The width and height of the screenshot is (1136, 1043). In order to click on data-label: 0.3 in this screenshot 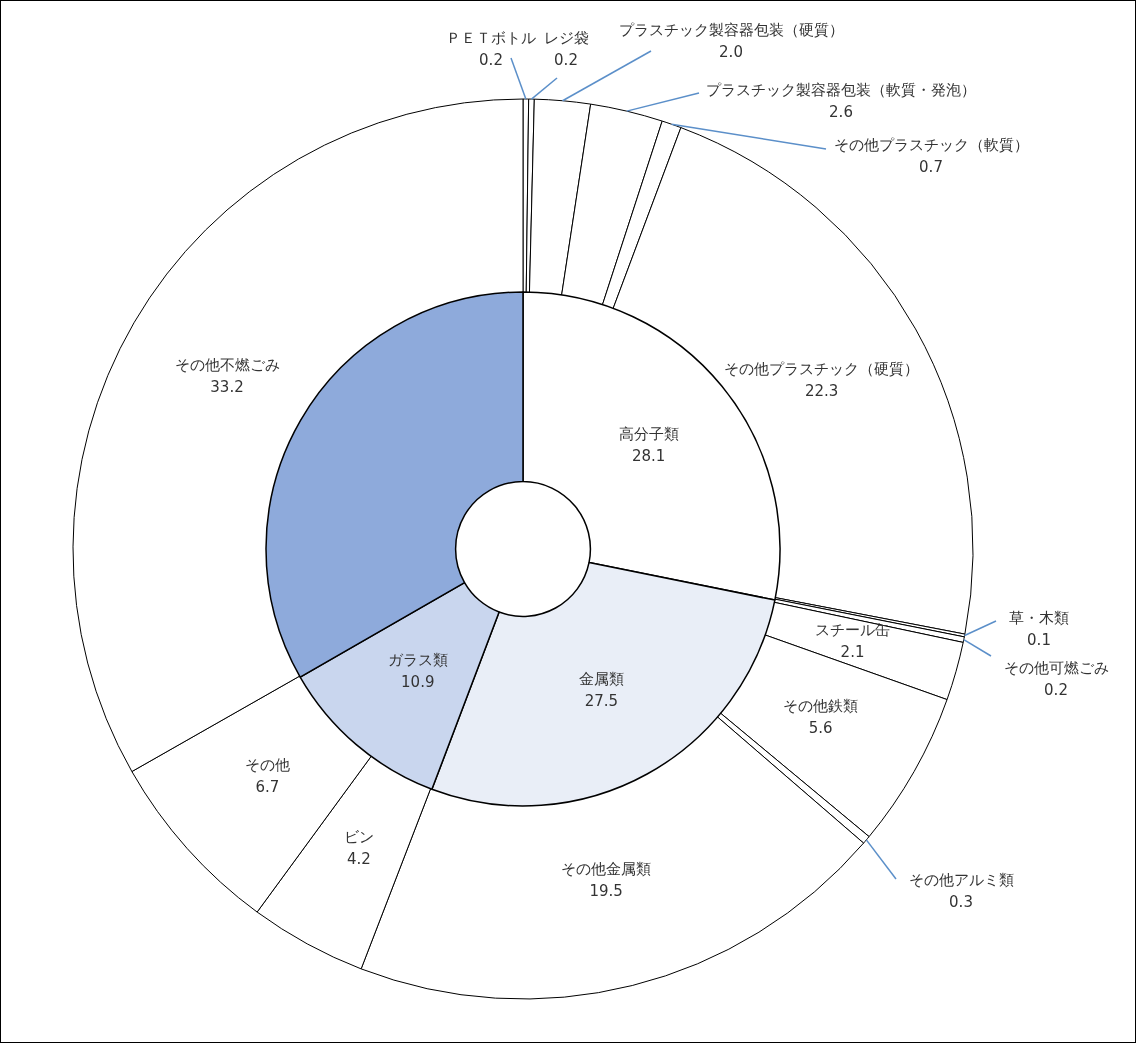, I will do `click(961, 901)`.